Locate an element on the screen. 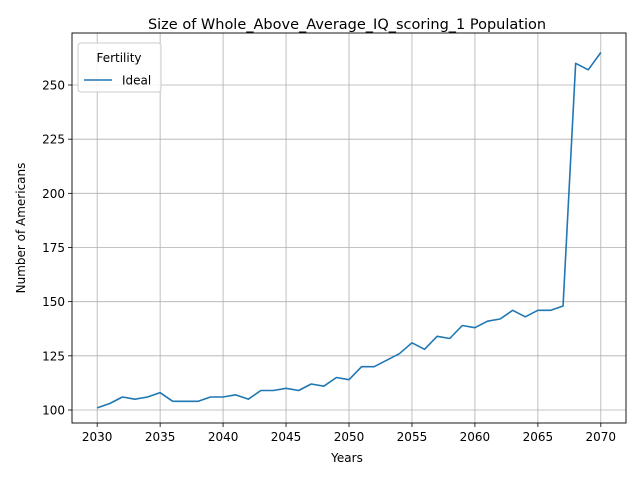  legend-label-ideal: Ideal is located at coordinates (136, 81).